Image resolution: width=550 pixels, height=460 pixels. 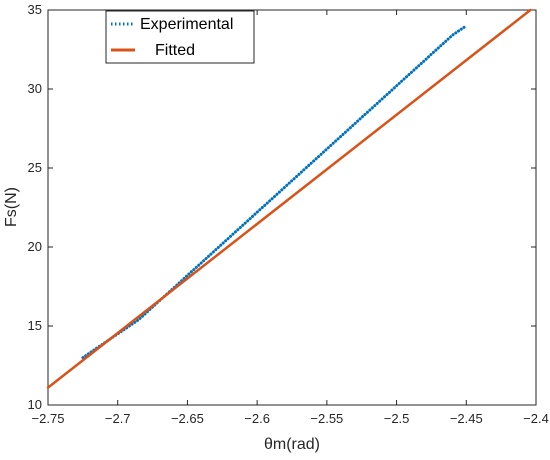 I want to click on legend-label-fitted: Fitted, so click(x=175, y=50).